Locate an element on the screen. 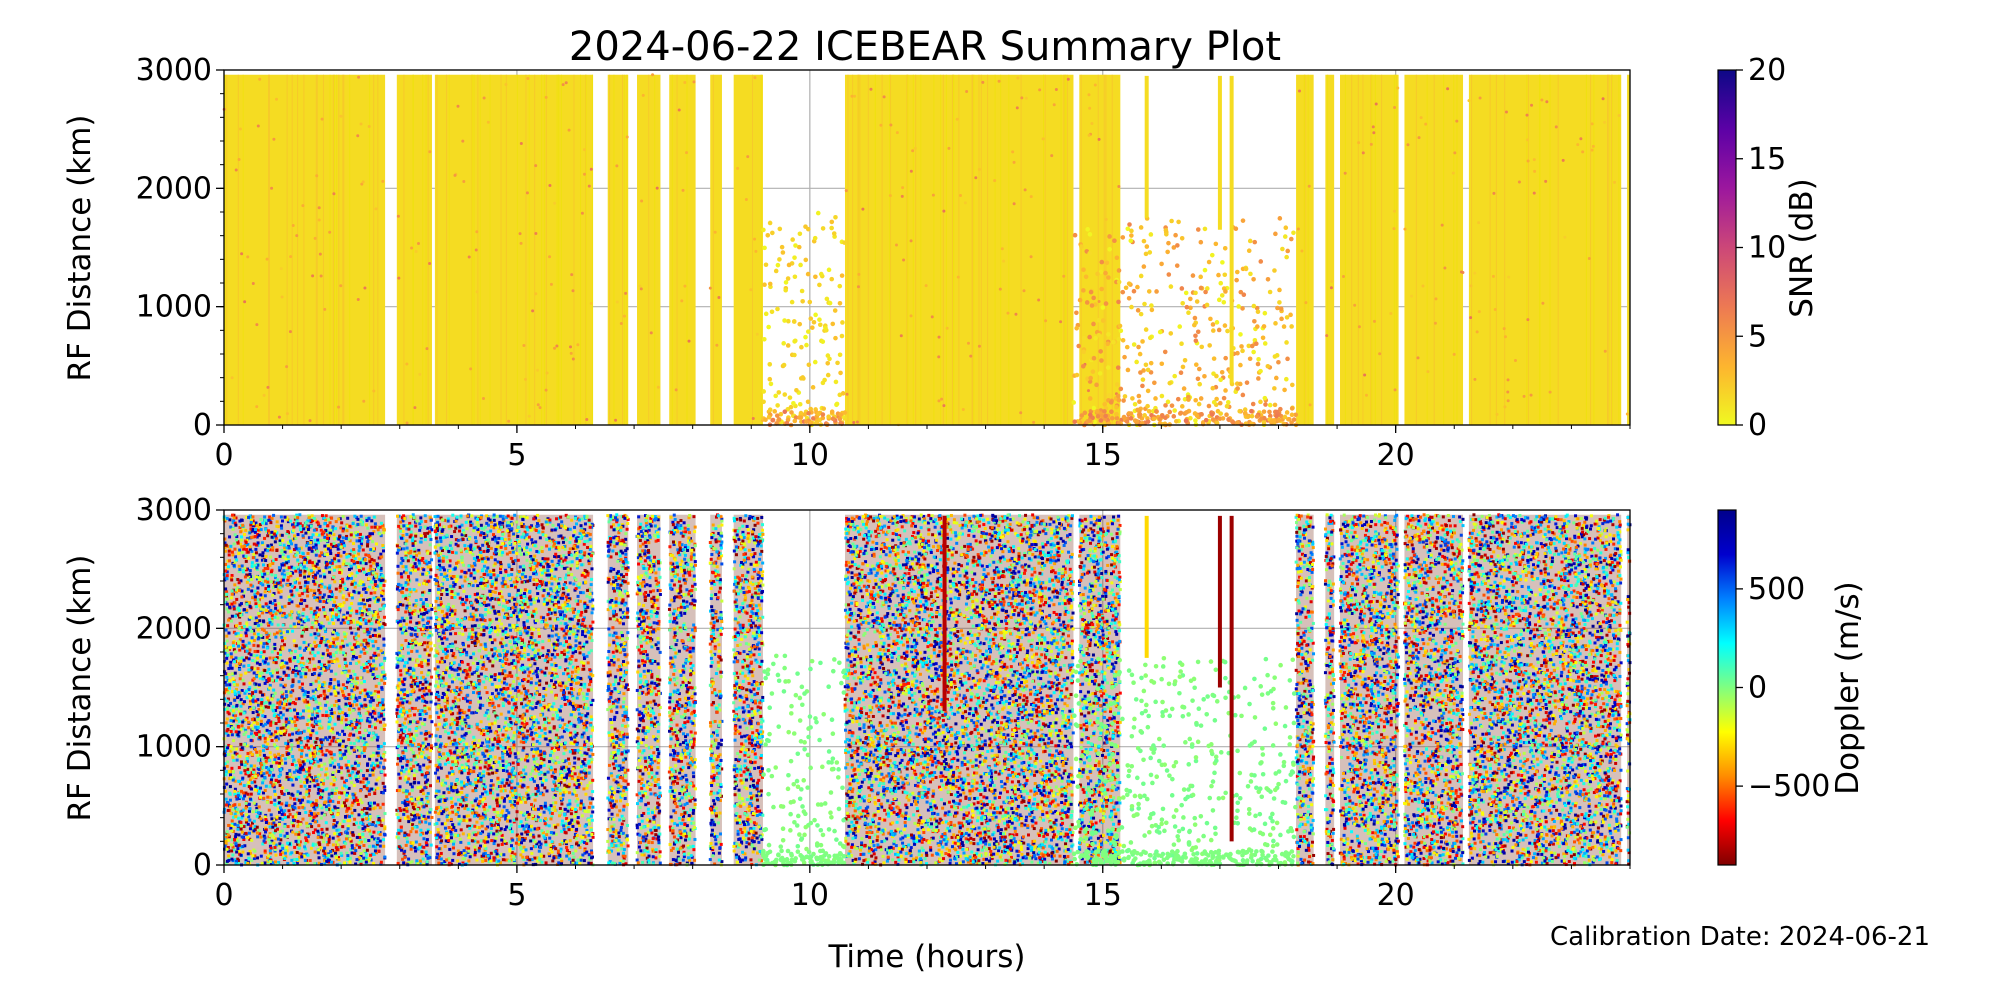 The image size is (2000, 1000). snr-data-band is located at coordinates (716, 250).